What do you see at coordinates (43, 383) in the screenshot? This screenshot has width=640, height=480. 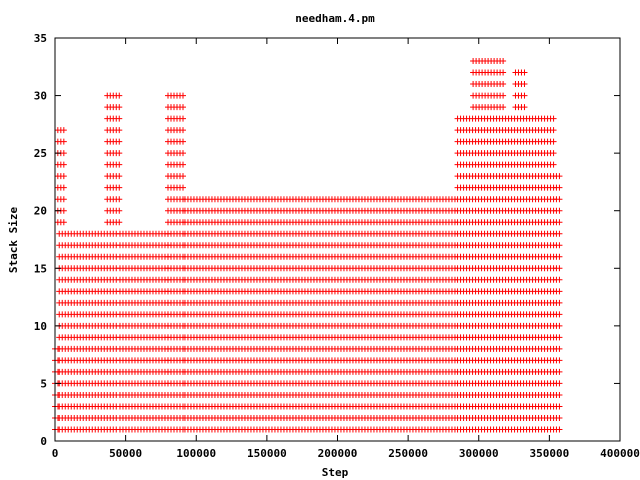 I see `y-tick-label: 5` at bounding box center [43, 383].